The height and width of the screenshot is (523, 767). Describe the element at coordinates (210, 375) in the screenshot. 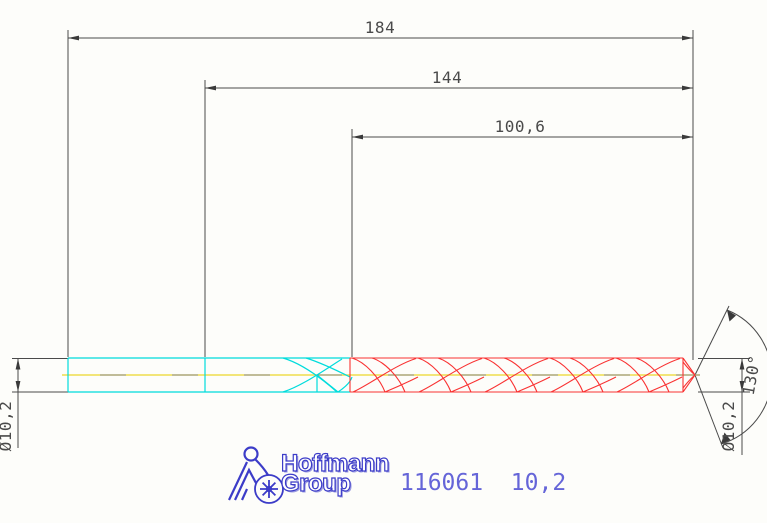

I see `drill-shank-outline` at that location.